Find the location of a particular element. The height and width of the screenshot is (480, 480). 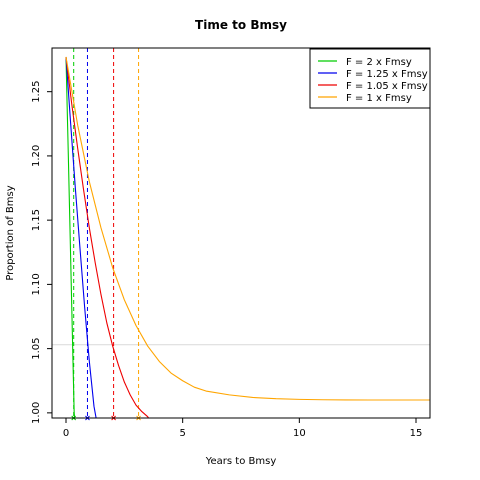

x-axis-label: Years to Bmsy is located at coordinates (241, 461).